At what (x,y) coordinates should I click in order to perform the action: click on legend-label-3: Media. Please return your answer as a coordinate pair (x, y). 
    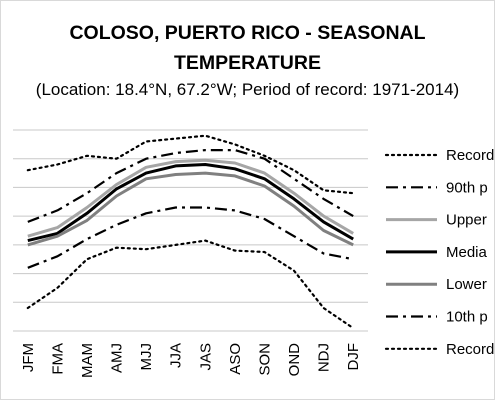
    Looking at the image, I should click on (467, 252).